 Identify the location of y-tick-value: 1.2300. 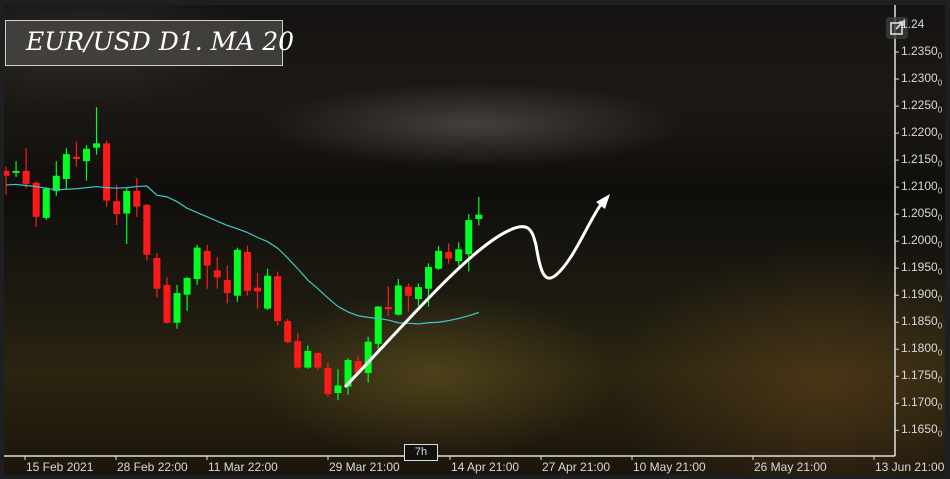
(919, 78).